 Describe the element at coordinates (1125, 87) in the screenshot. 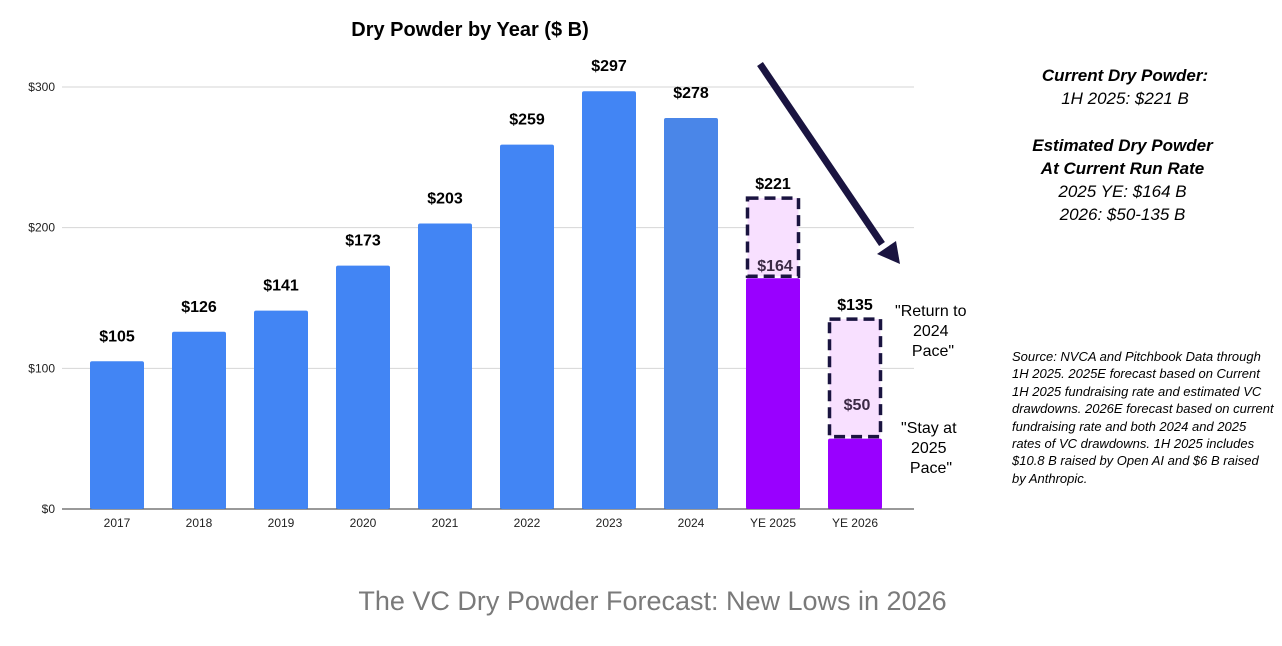

I see `current-dry-powder-panel: Current Dry Powder: 1H 2025: $221 B` at that location.